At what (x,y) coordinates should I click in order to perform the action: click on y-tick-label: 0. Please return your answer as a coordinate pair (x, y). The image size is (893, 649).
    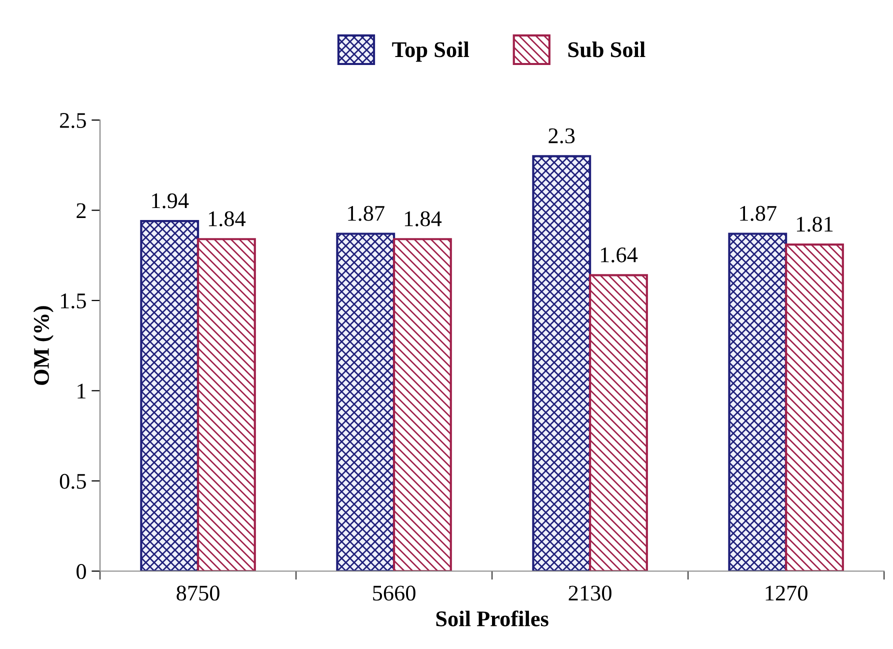
    Looking at the image, I should click on (81, 572).